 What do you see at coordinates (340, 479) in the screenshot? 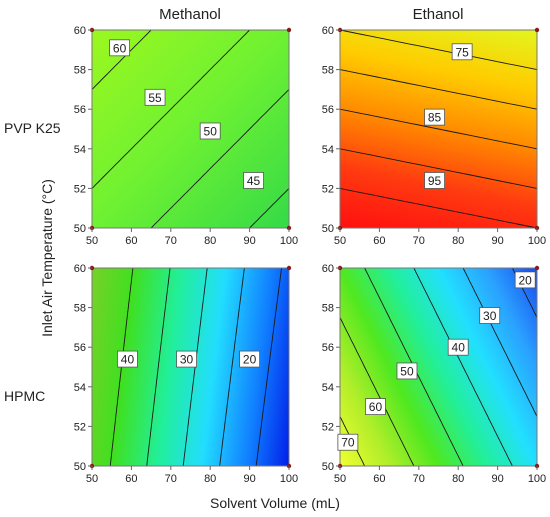
I see `x-tick-label-50-hpmc-ethanol: 50` at bounding box center [340, 479].